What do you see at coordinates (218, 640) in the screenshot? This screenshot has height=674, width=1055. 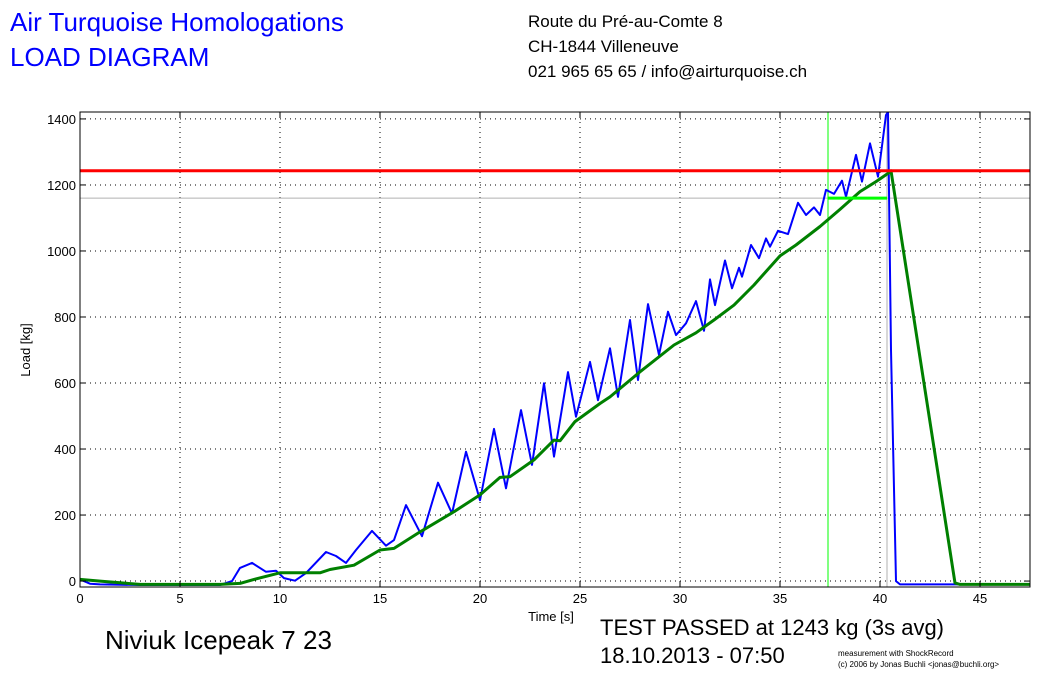 I see `glider-name: Niviuk Icepeak 7 23` at bounding box center [218, 640].